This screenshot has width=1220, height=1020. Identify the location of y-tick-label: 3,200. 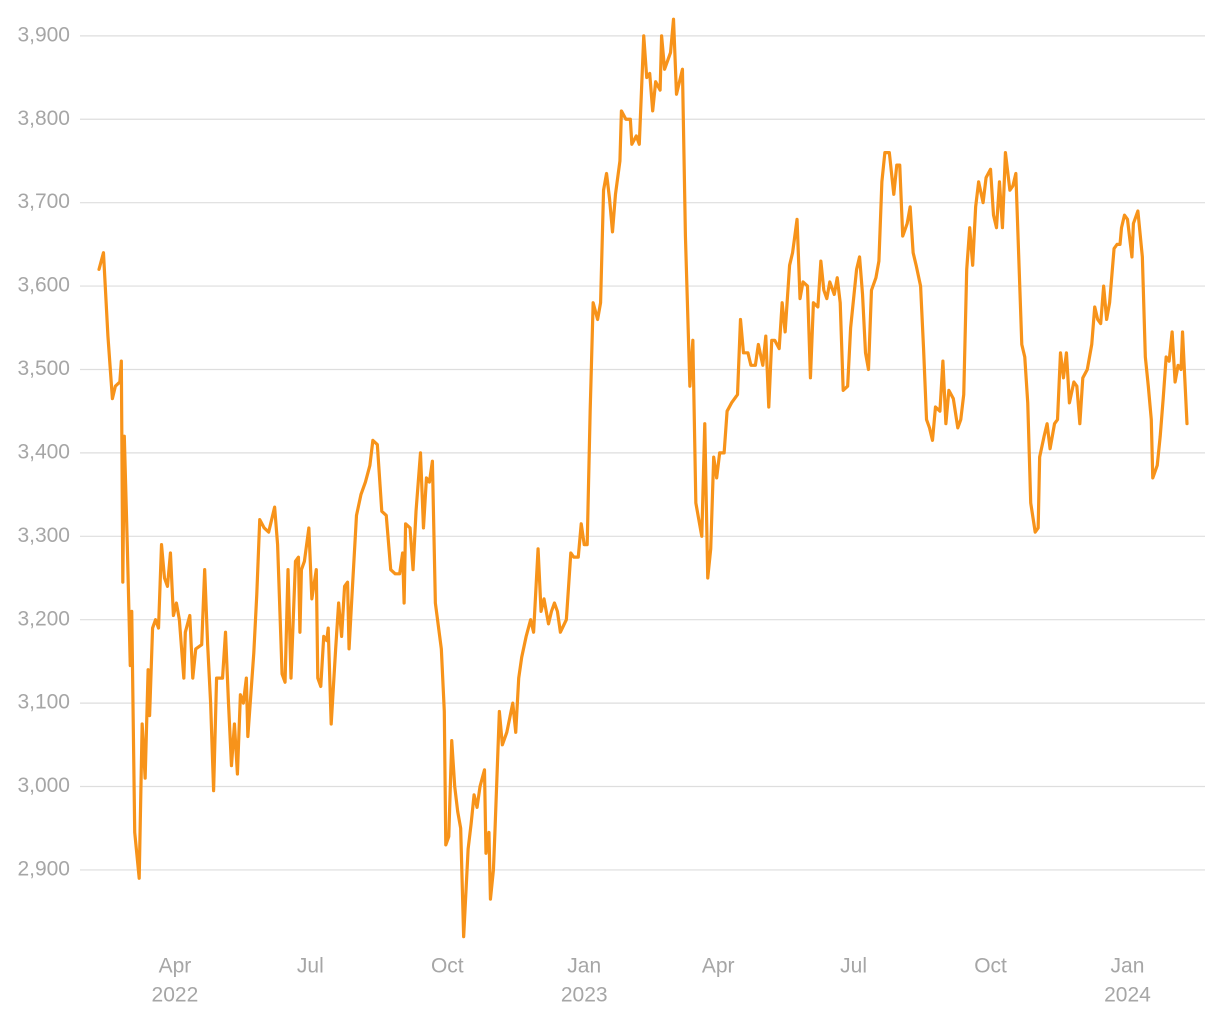
(43, 618).